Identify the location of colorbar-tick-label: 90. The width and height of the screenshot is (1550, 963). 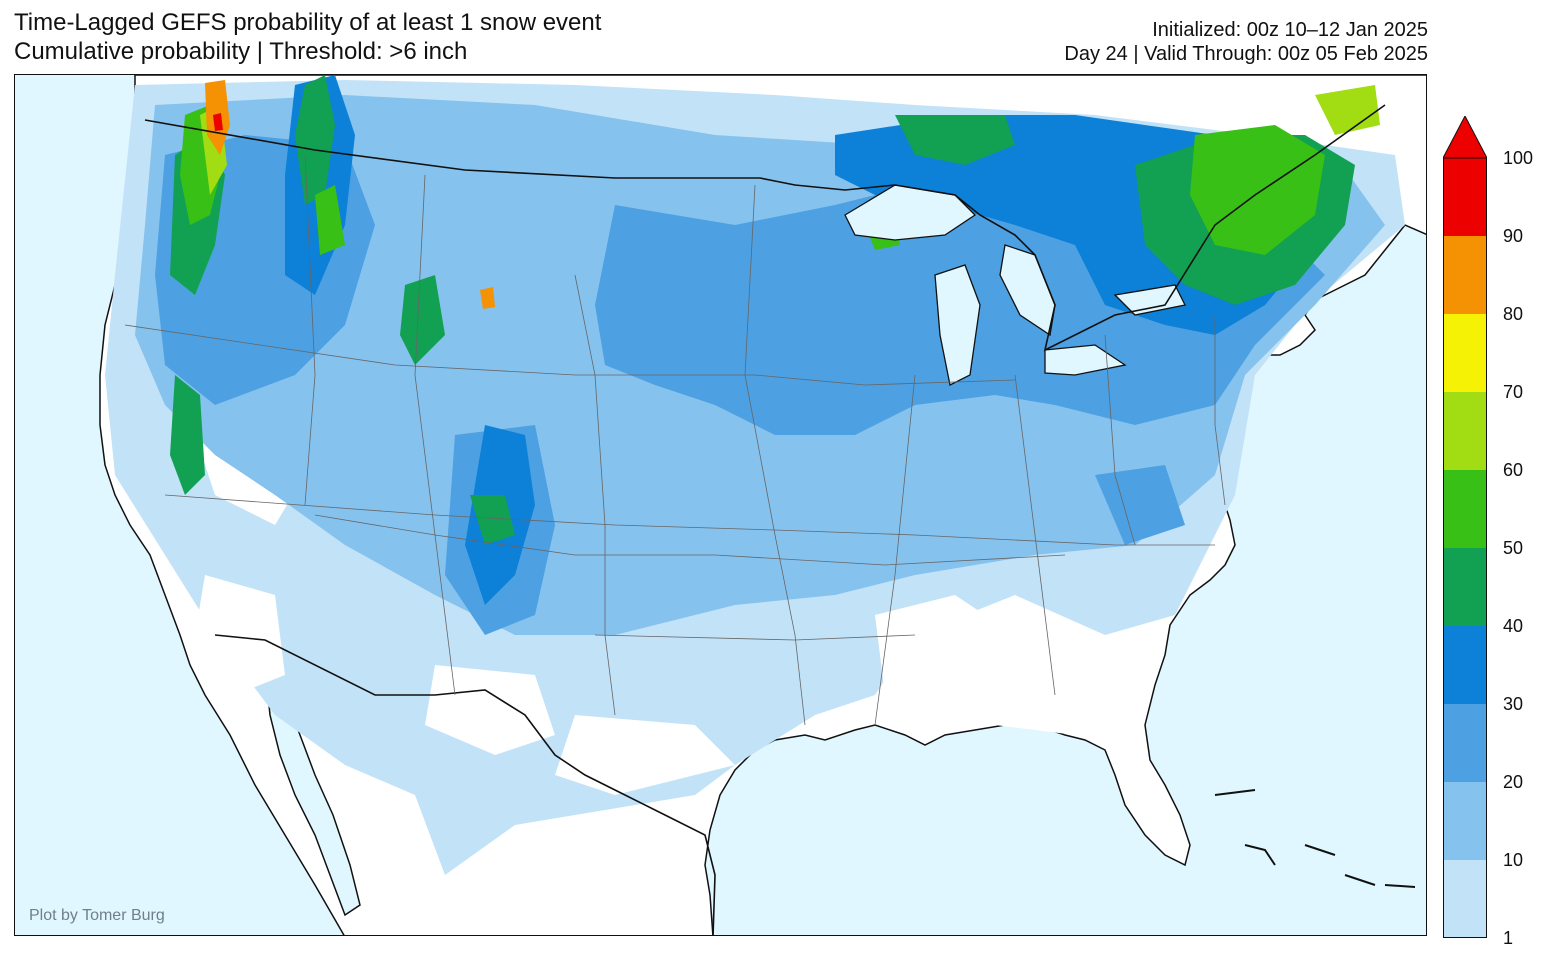
(1513, 236).